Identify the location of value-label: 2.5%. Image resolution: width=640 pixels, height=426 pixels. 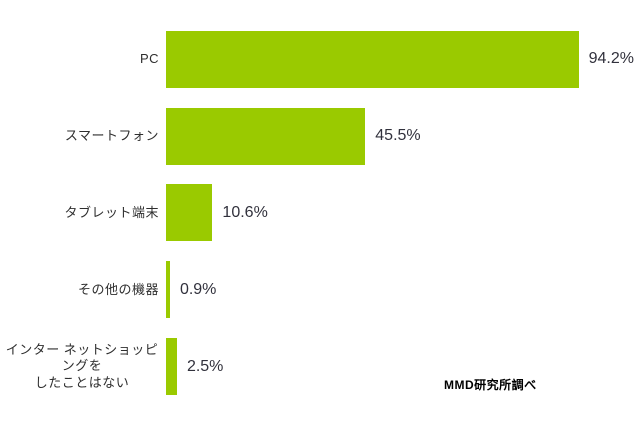
(205, 366).